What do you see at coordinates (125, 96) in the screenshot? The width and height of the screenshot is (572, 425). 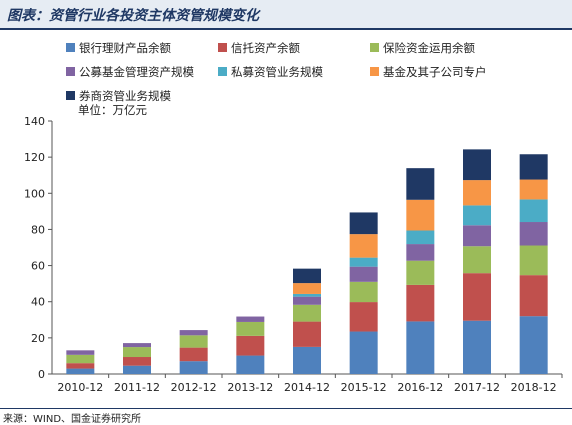 I see `legend-label: 券商资管业务规模` at bounding box center [125, 96].